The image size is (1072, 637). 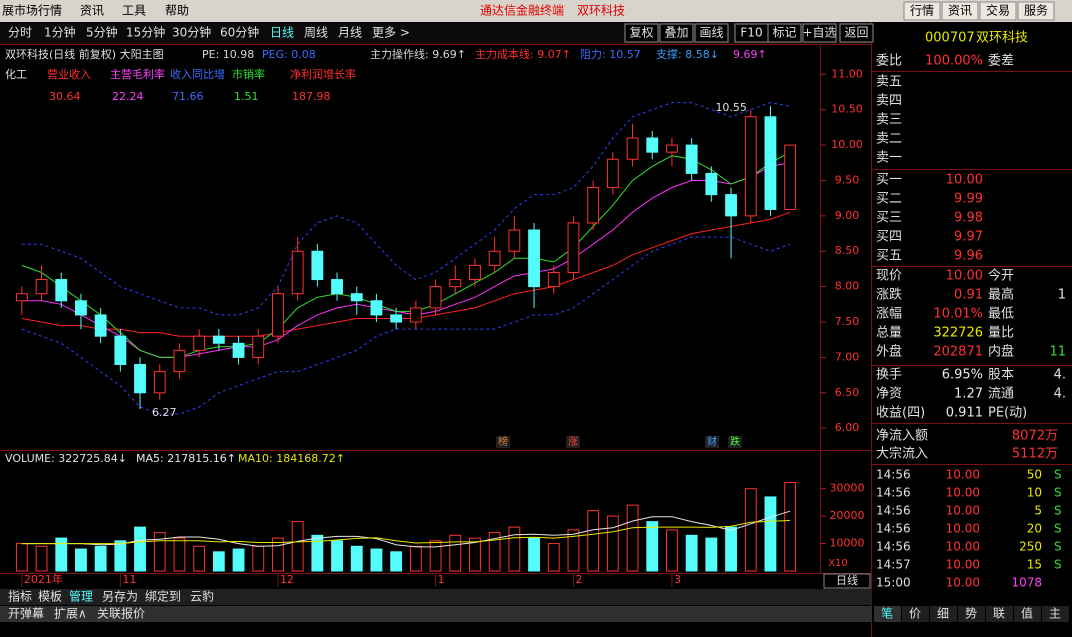 What do you see at coordinates (950, 38) in the screenshot?
I see `stock-code: 000707` at bounding box center [950, 38].